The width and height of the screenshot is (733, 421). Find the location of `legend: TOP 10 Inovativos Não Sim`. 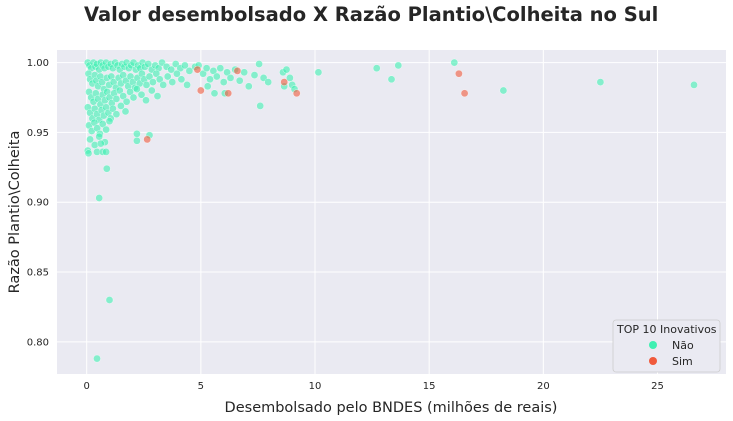

legend: TOP 10 Inovativos Não Sim is located at coordinates (666, 346).